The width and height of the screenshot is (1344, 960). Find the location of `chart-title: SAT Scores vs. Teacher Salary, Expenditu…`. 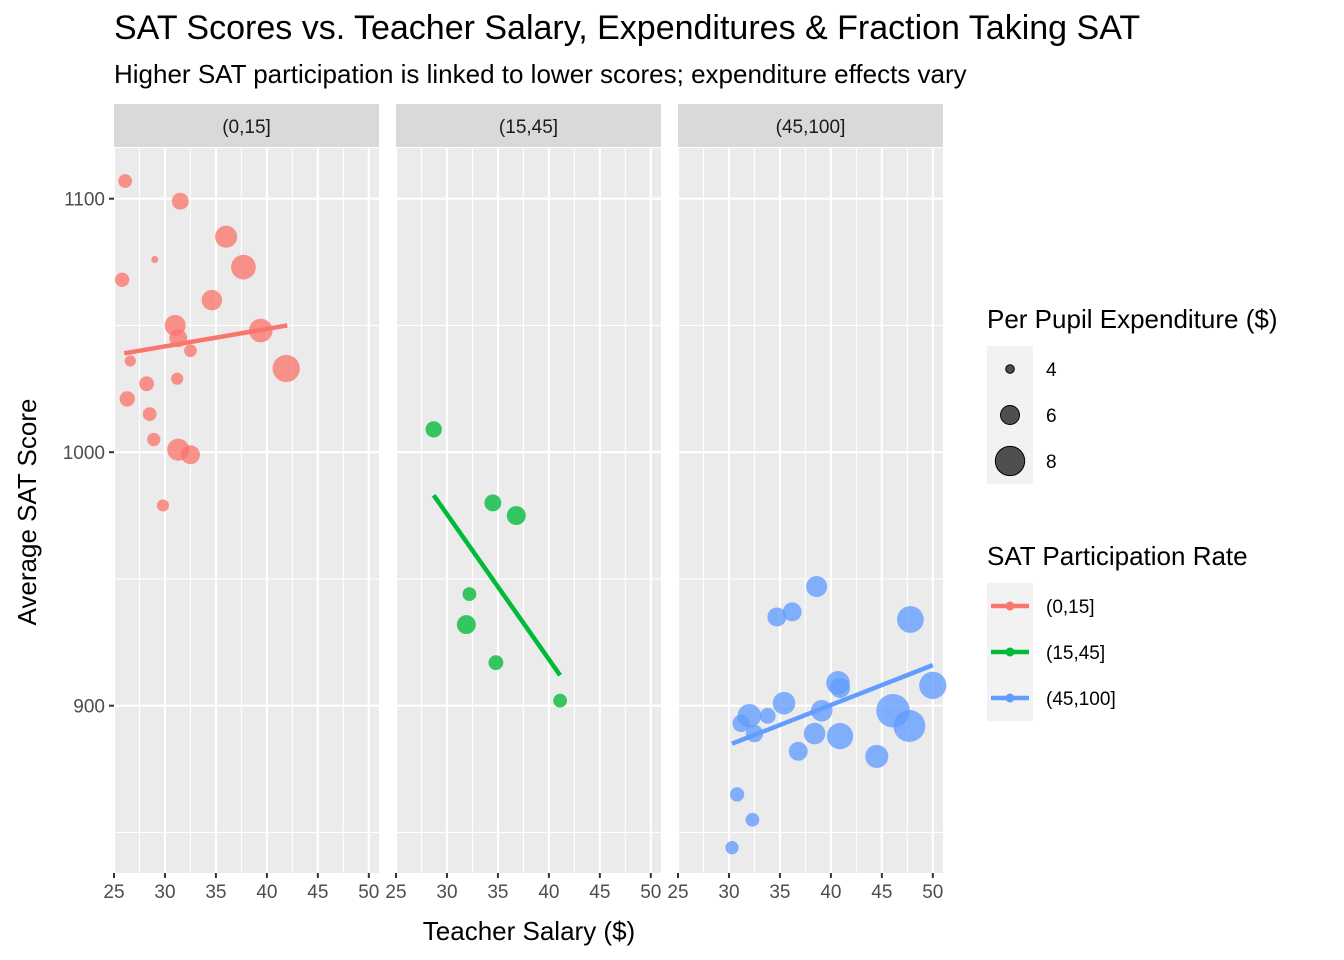

chart-title: SAT Scores vs. Teacher Salary, Expenditu… is located at coordinates (627, 28).